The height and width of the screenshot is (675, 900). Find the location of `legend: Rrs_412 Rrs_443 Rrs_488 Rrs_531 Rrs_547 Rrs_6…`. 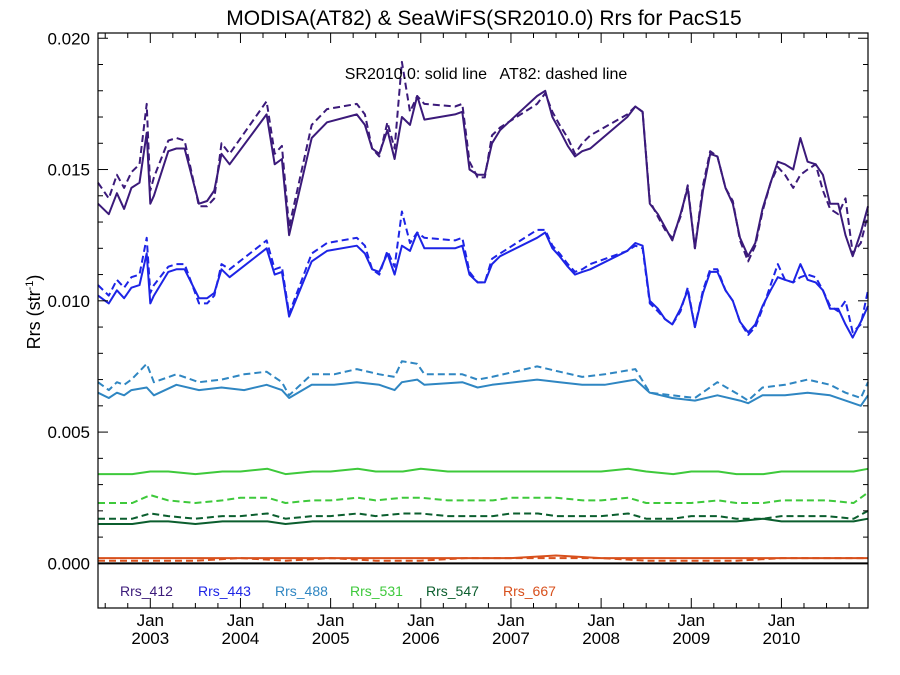

legend: Rrs_412 Rrs_443 Rrs_488 Rrs_531 Rrs_547 Rrs_6… is located at coordinates (338, 591).